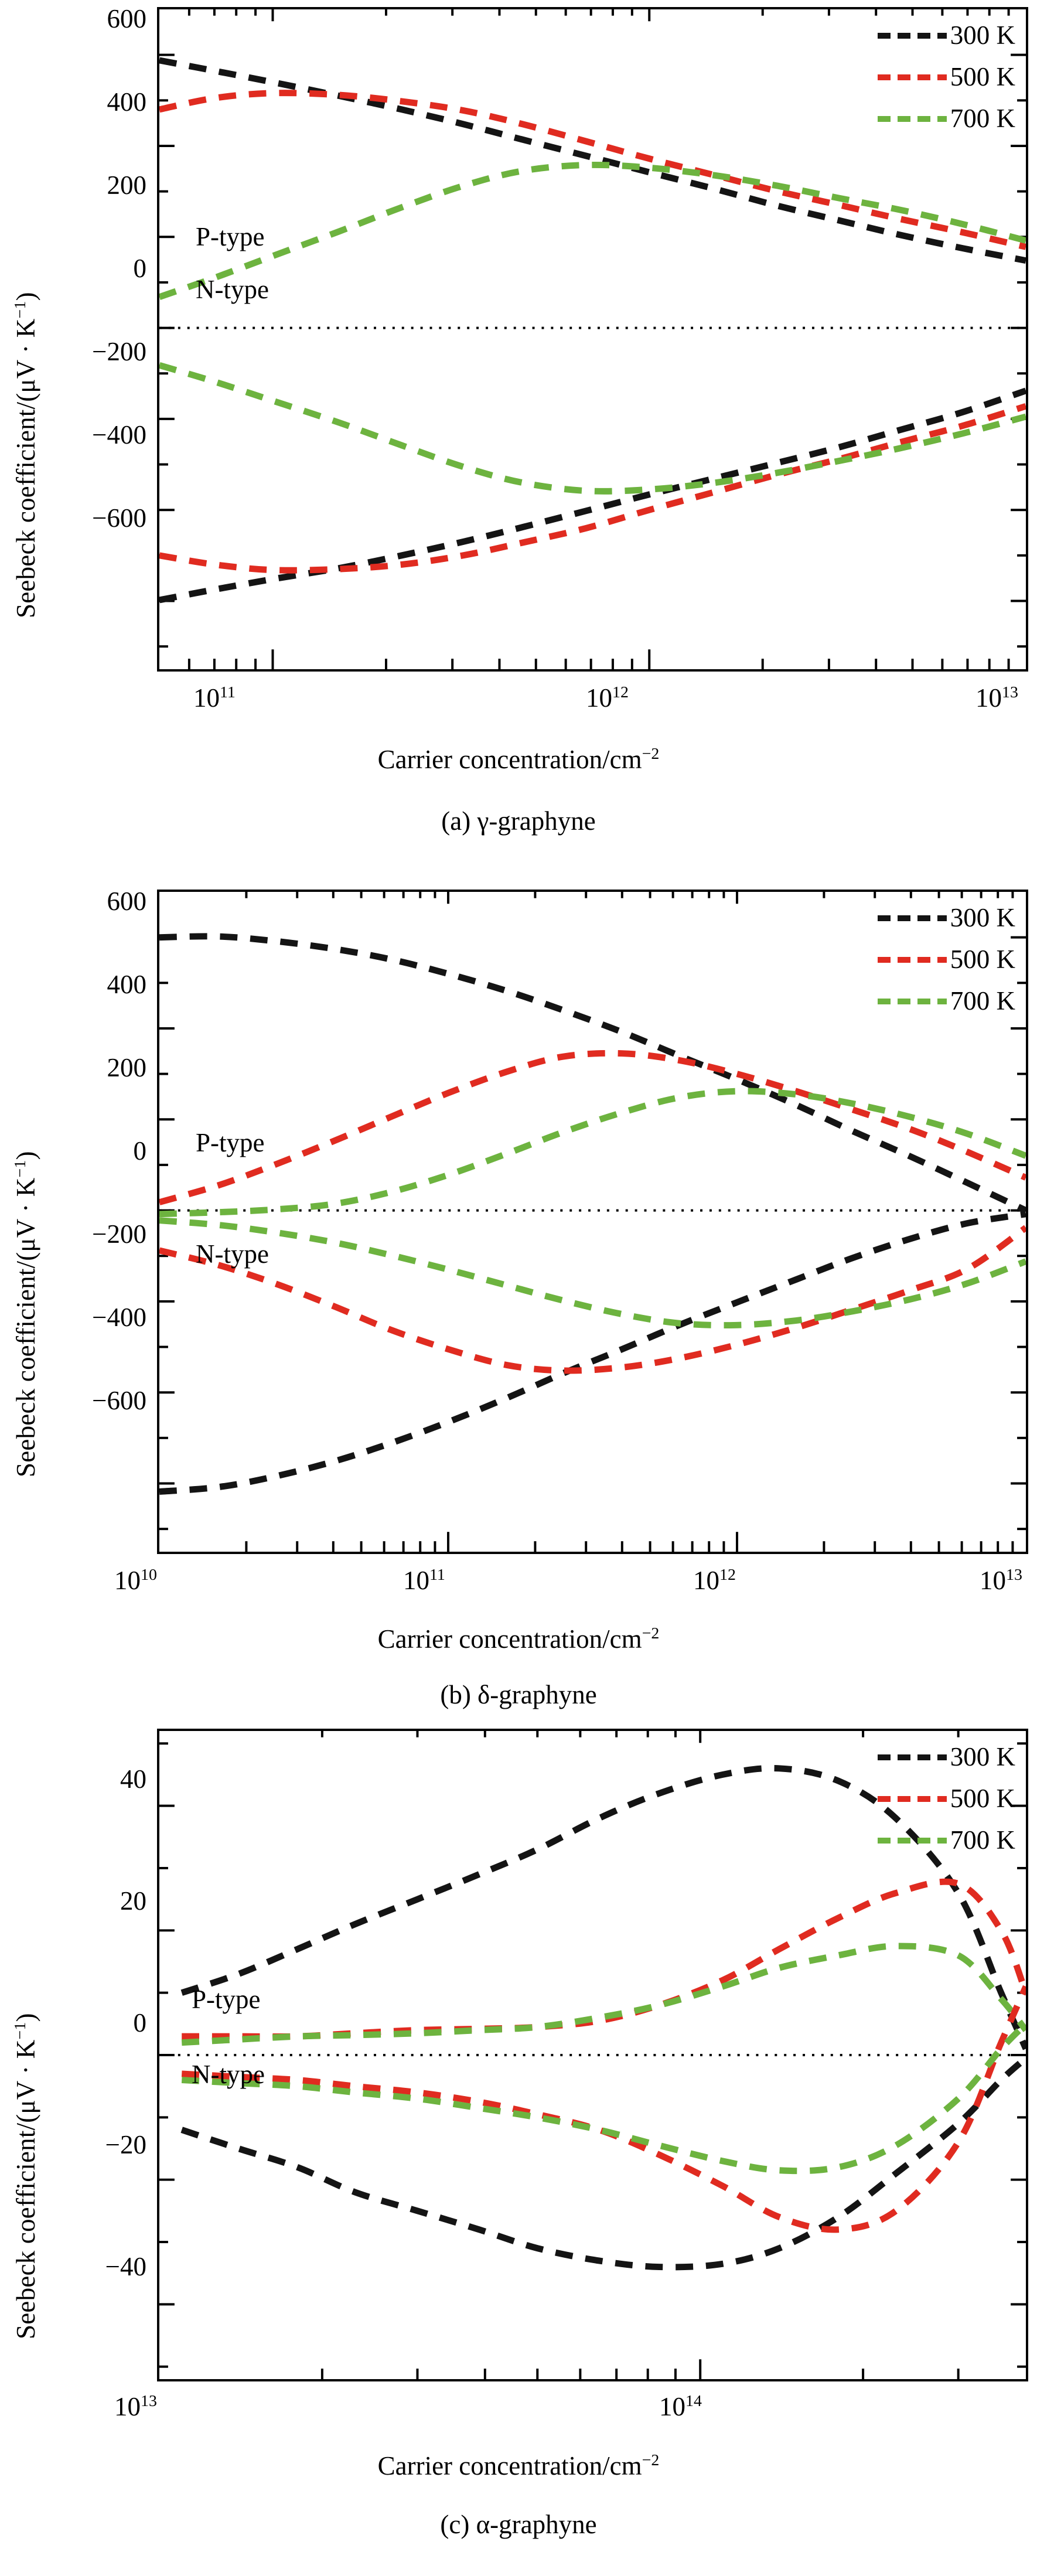 The image size is (1037, 2576). Describe the element at coordinates (681, 2406) in the screenshot. I see `panel-c-x-tick-1e14: 1014` at that location.